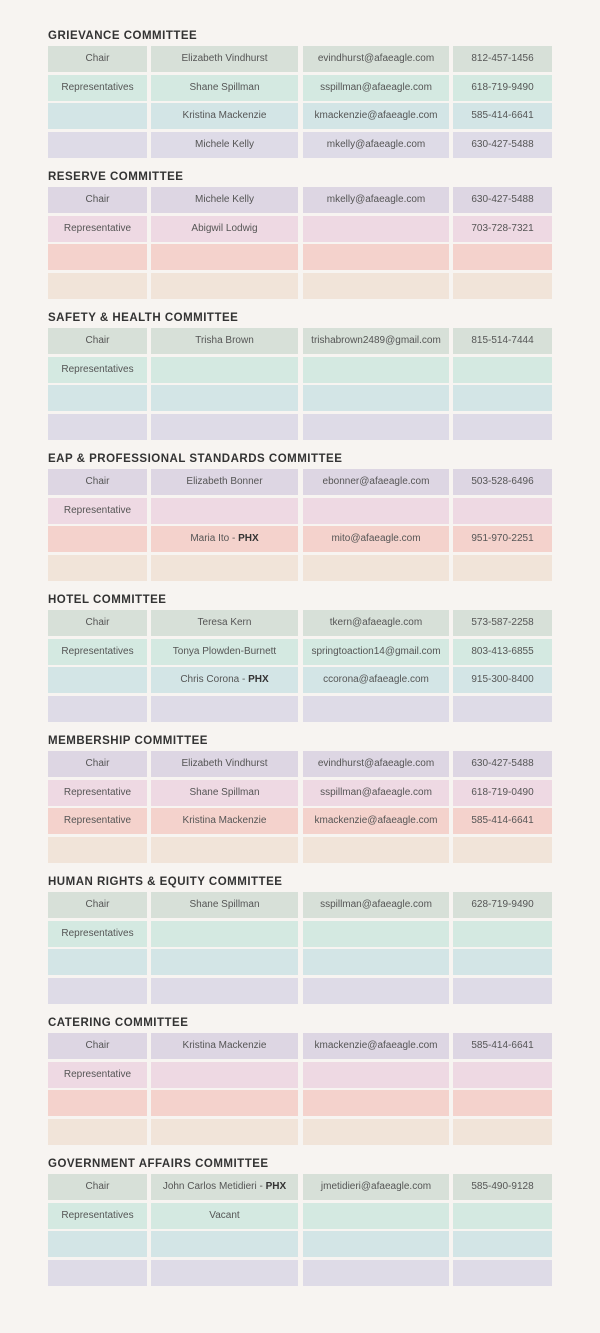  Describe the element at coordinates (376, 482) in the screenshot. I see `email-cell: ebonner@afaeagle.com` at that location.